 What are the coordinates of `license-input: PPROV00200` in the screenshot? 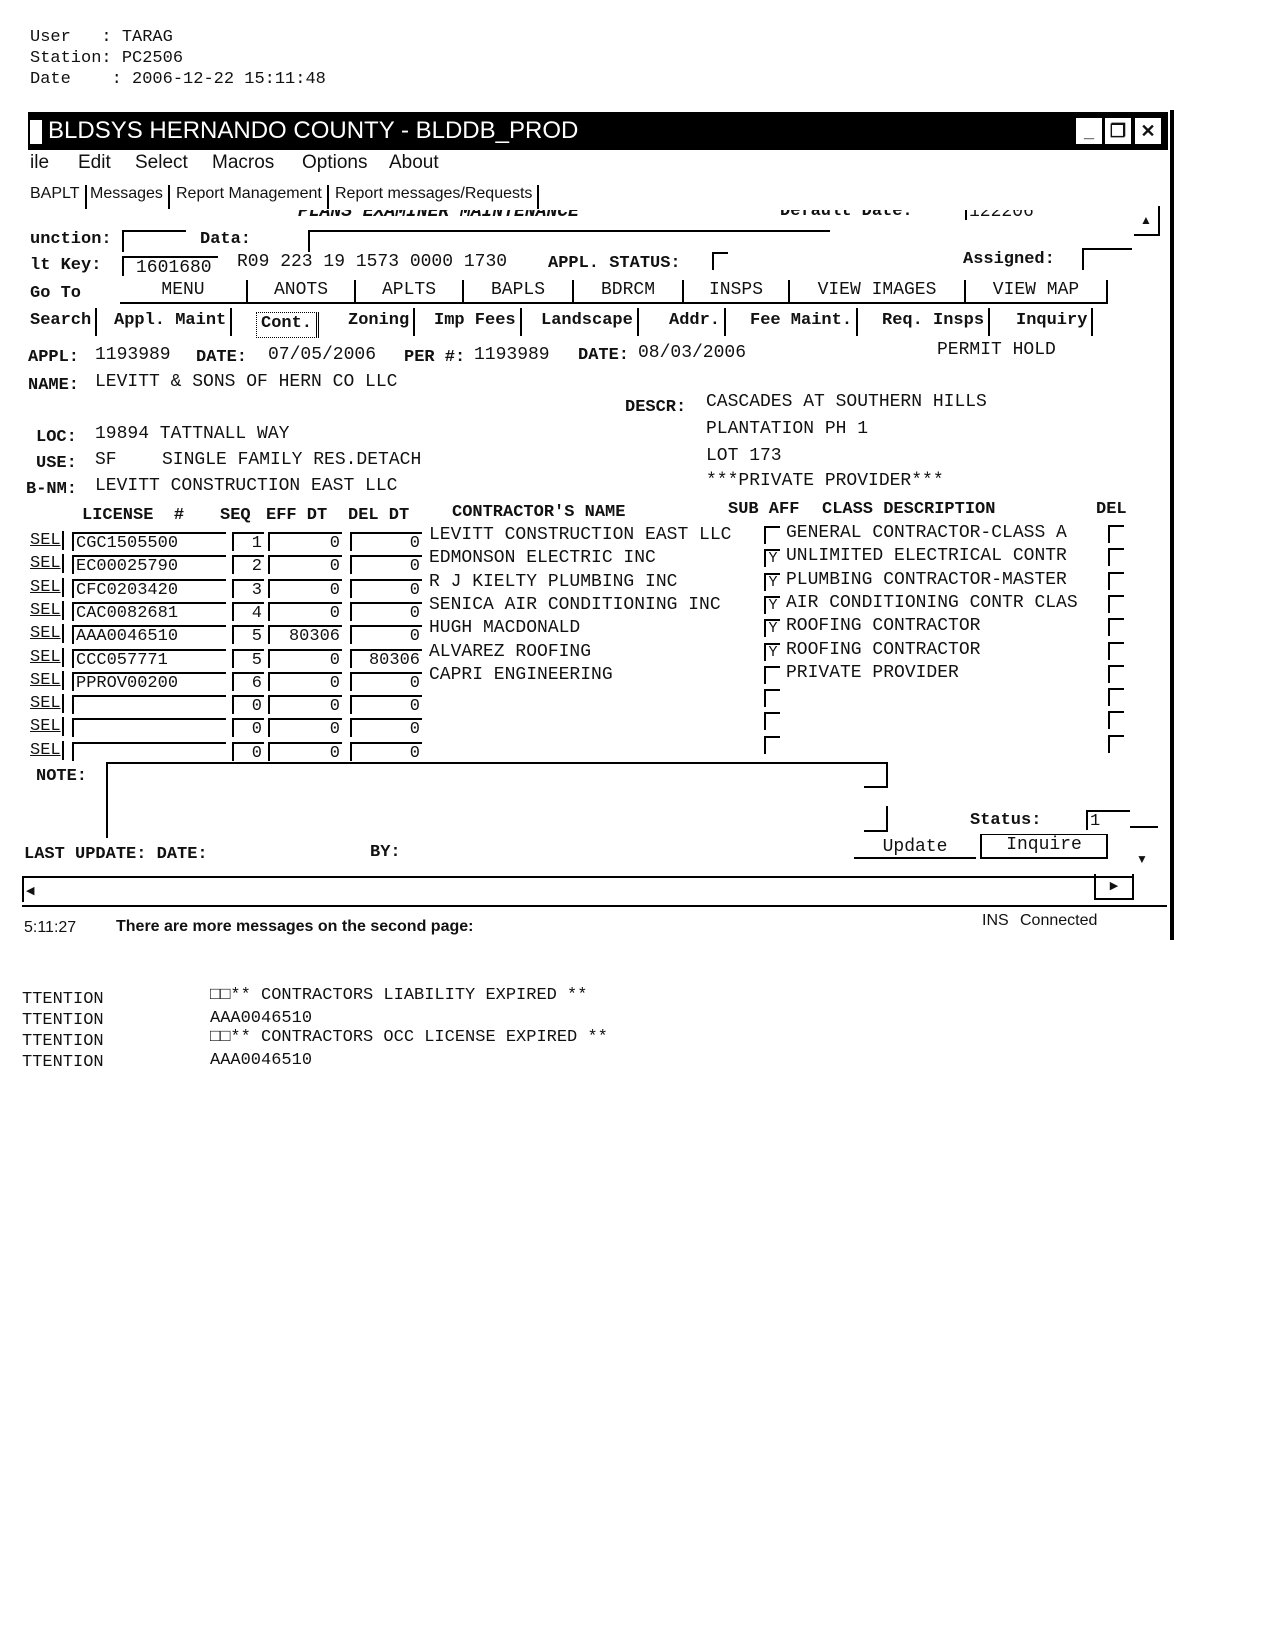 It's located at (149, 681).